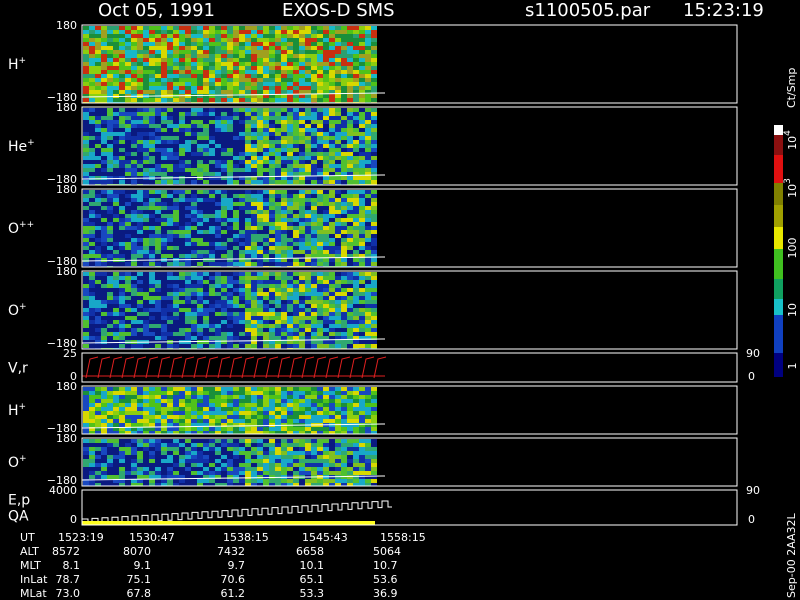 Image resolution: width=800 pixels, height=600 pixels. Describe the element at coordinates (791, 88) in the screenshot. I see `colorbar-unit: Ct/Smp` at that location.